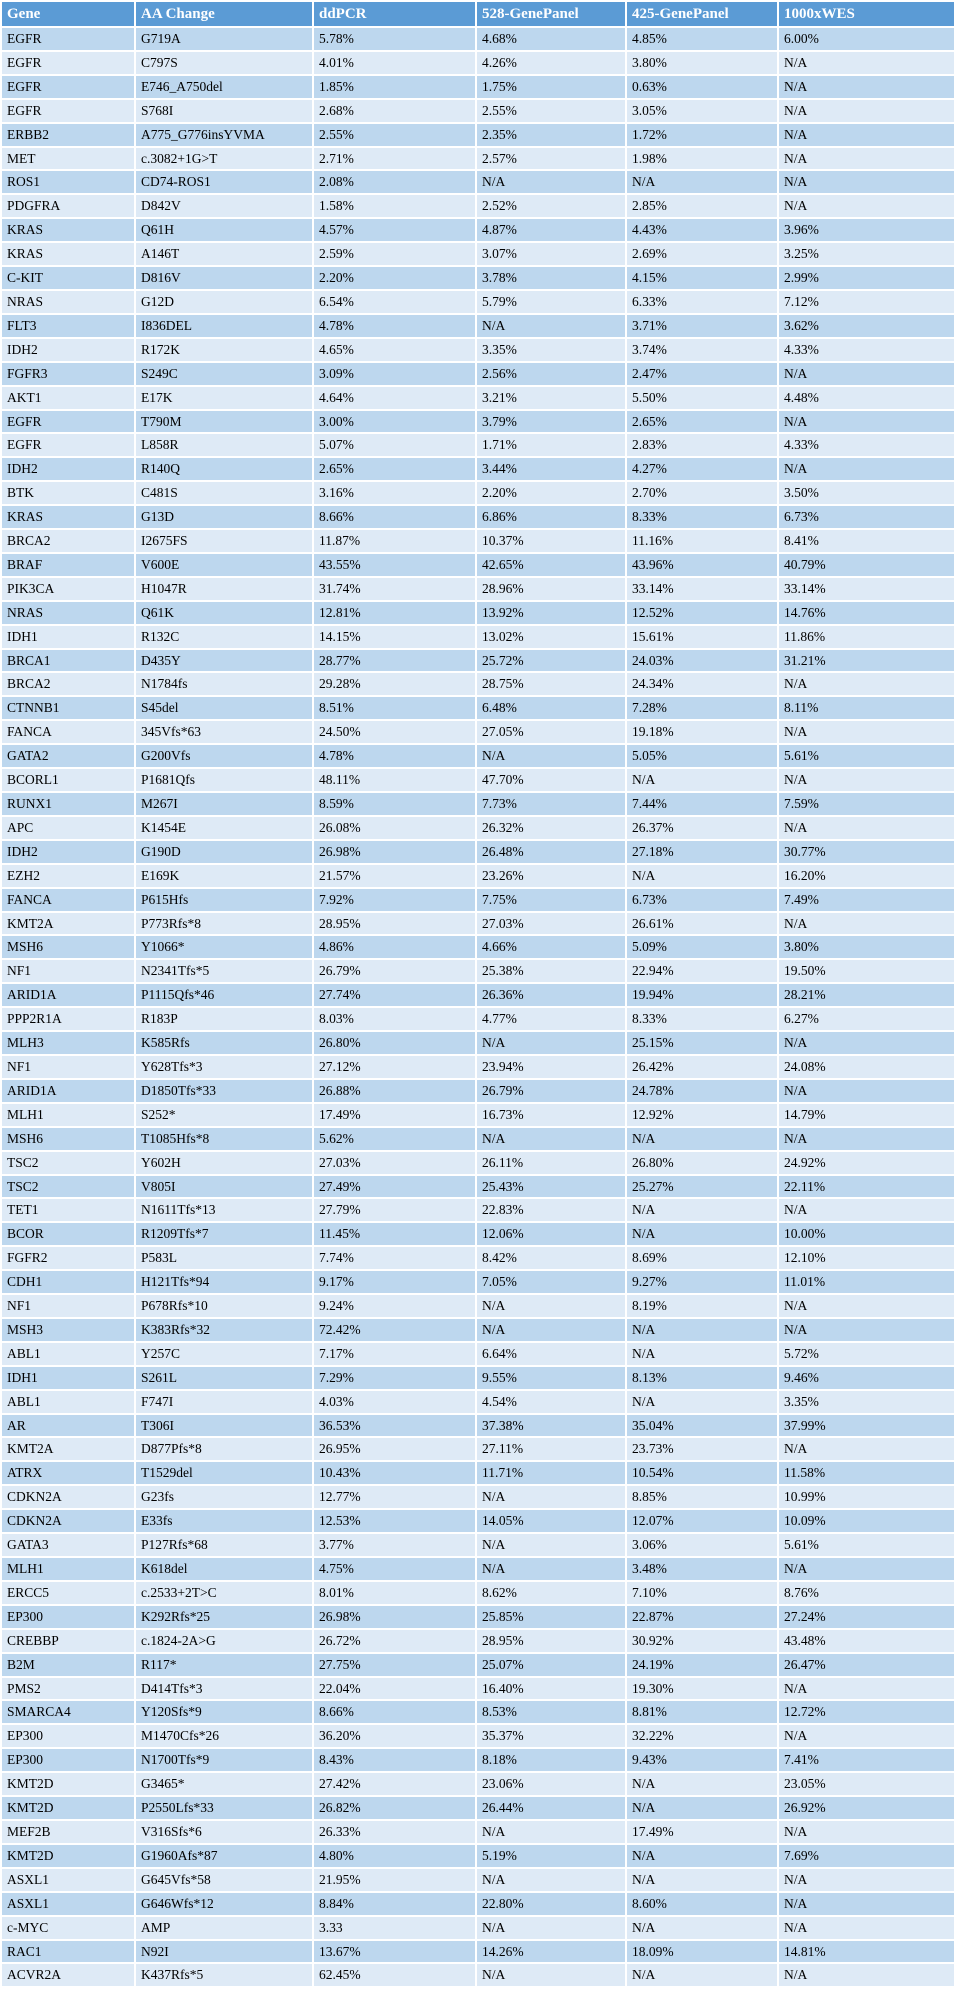 This screenshot has width=954, height=1997. I want to click on table-row: MSH6 T1085Hfs*8 5.62% N/A N/A N/A, so click(477, 1138).